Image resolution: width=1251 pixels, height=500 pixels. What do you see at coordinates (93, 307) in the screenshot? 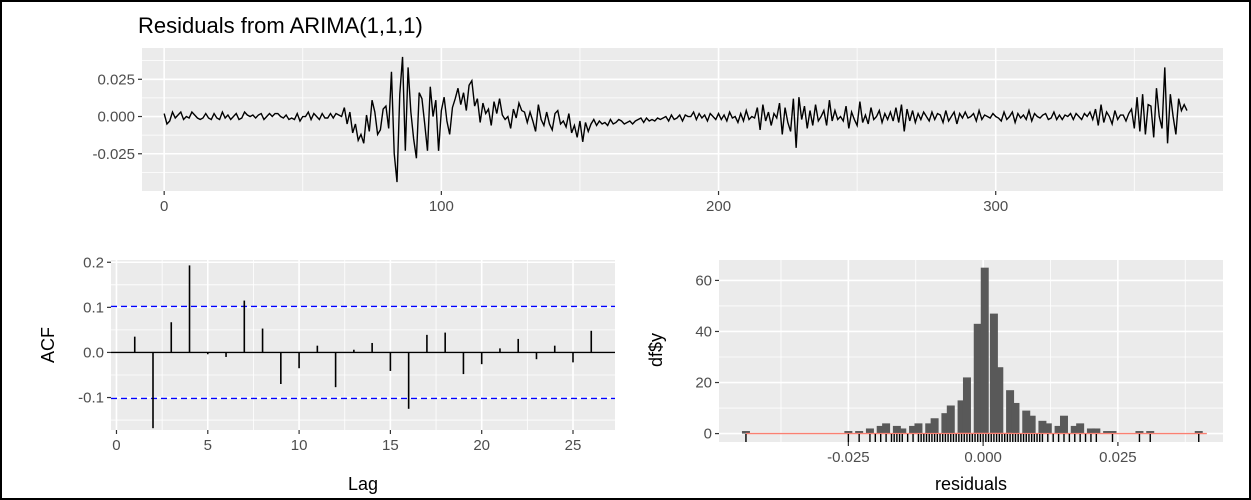
I see `acf-y-tick-label: 0.1` at bounding box center [93, 307].